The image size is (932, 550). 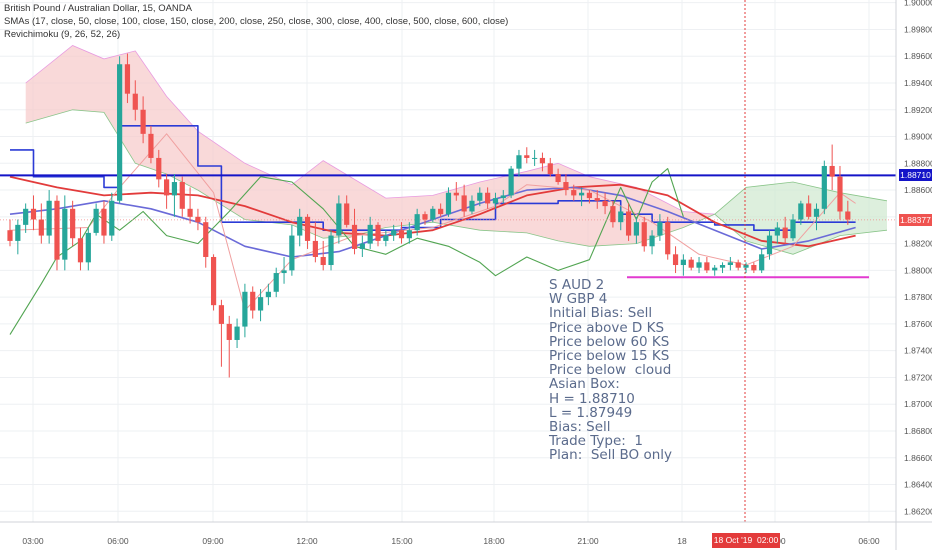 I want to click on note-line: W GBP 4, so click(x=578, y=299).